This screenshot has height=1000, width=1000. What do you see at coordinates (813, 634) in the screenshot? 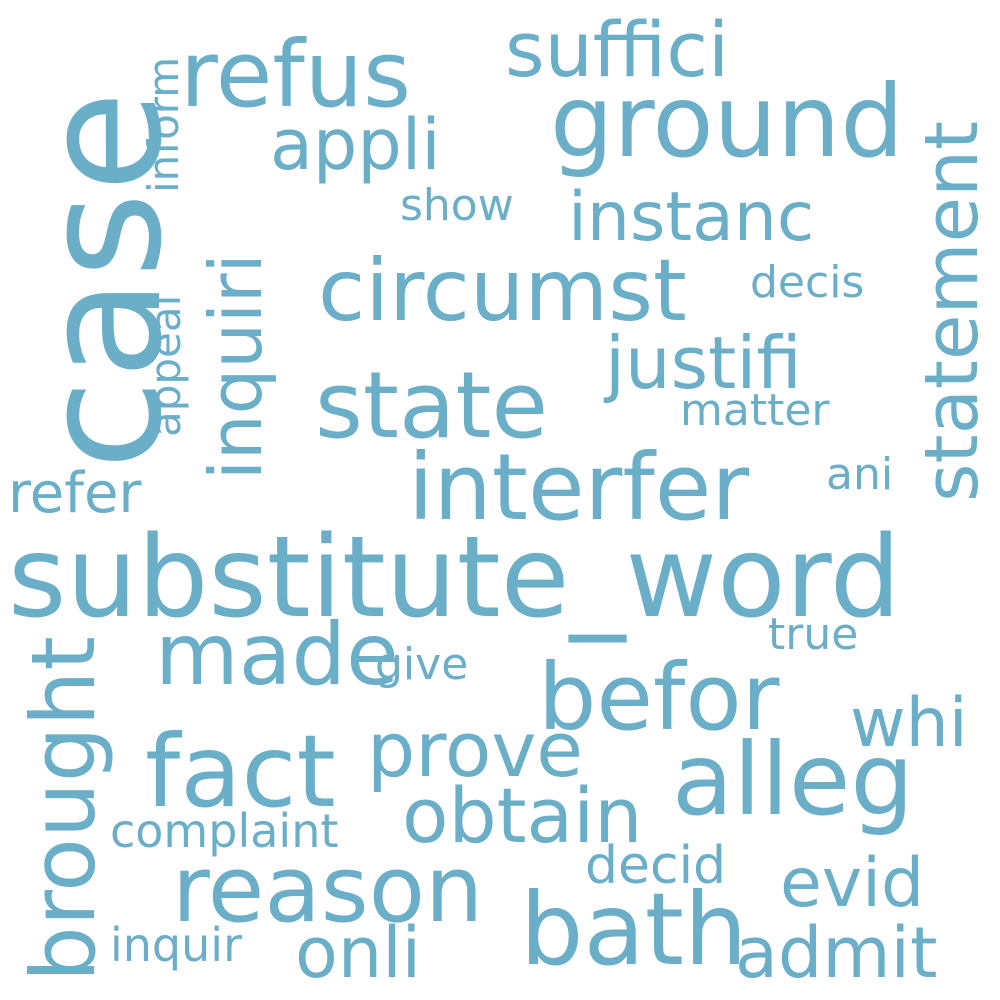
I see `word-true: true` at bounding box center [813, 634].